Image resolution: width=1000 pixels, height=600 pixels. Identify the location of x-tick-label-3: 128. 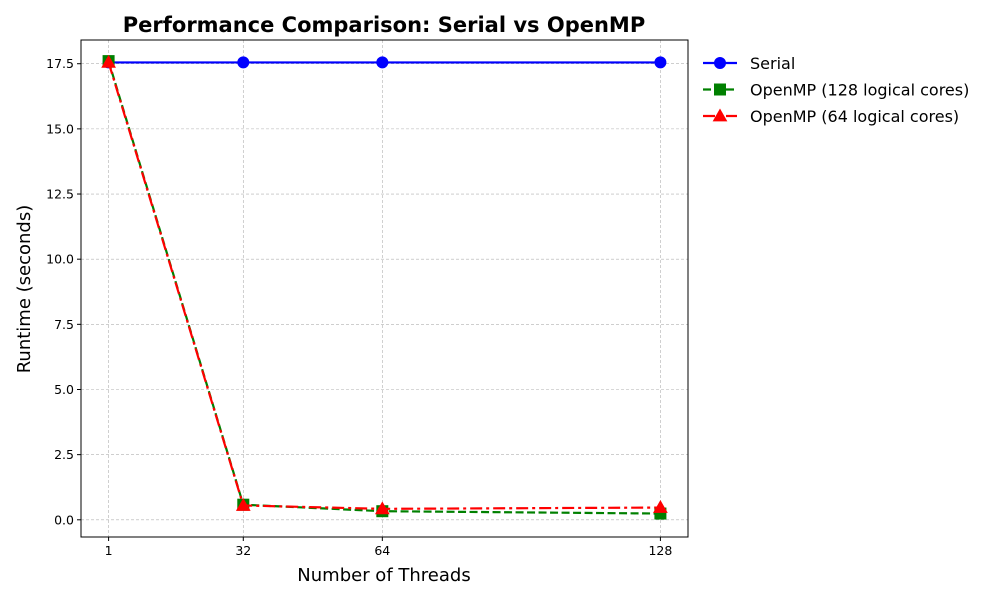
(660, 550).